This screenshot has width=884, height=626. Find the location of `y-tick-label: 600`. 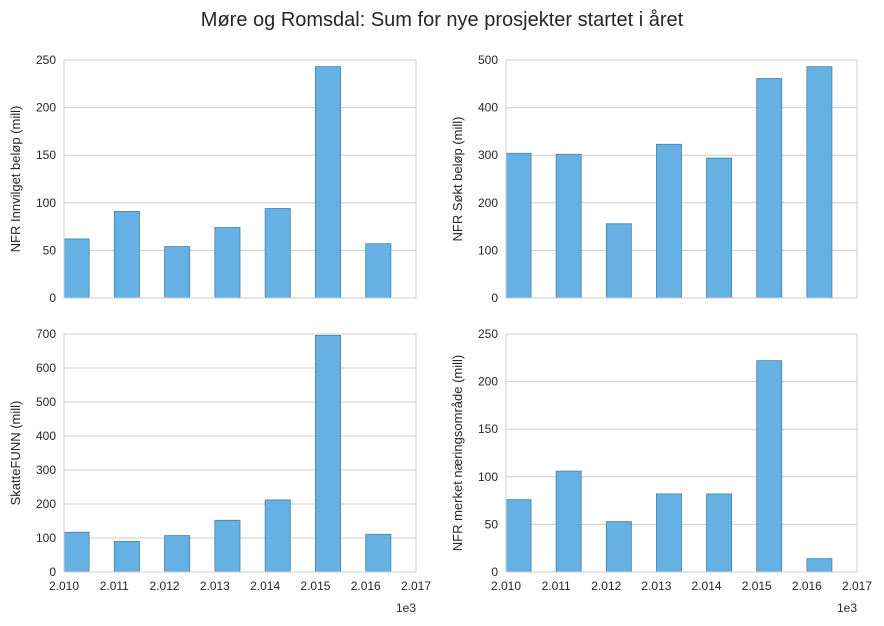

y-tick-label: 600 is located at coordinates (46, 368).